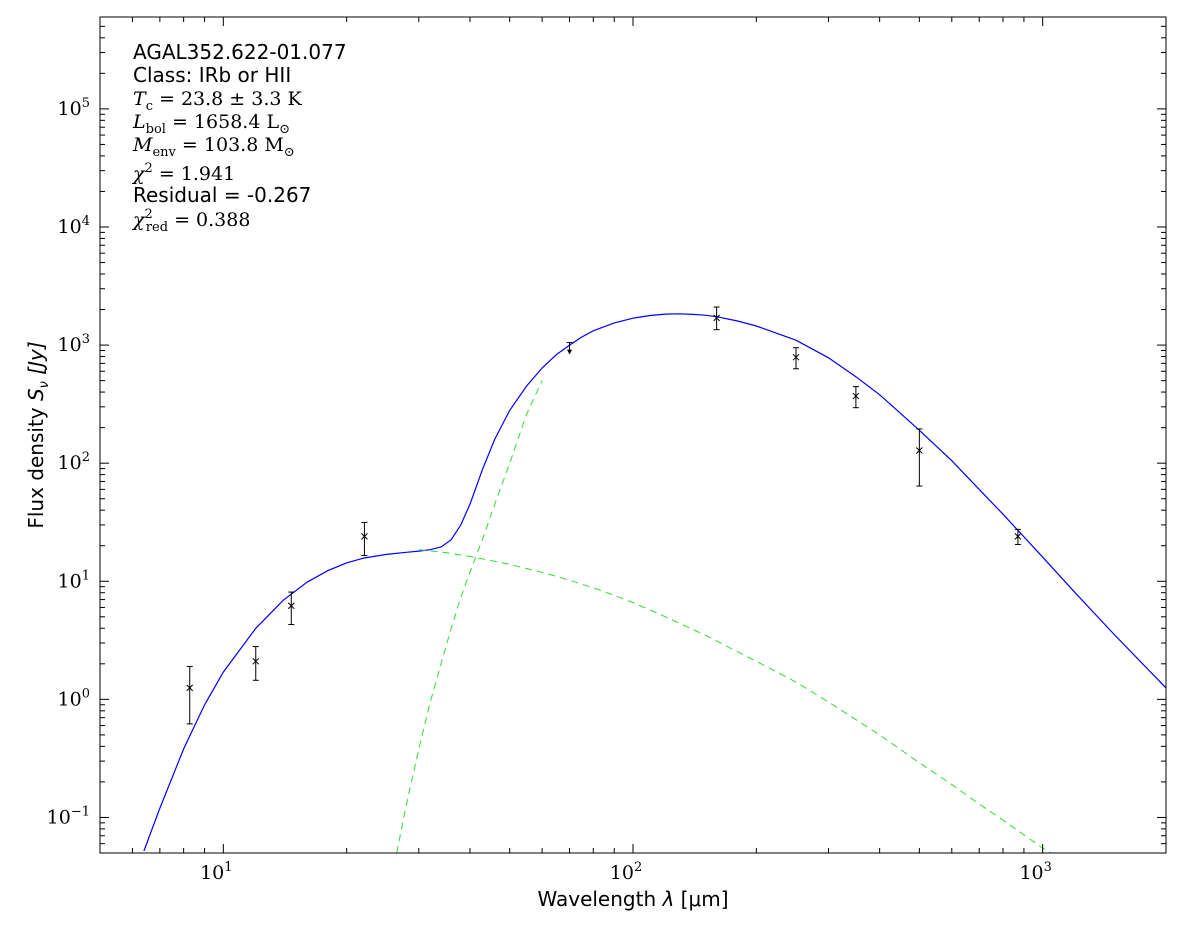 This screenshot has height=937, width=1200. Describe the element at coordinates (74, 462) in the screenshot. I see `y-tick-label: 10²` at that location.